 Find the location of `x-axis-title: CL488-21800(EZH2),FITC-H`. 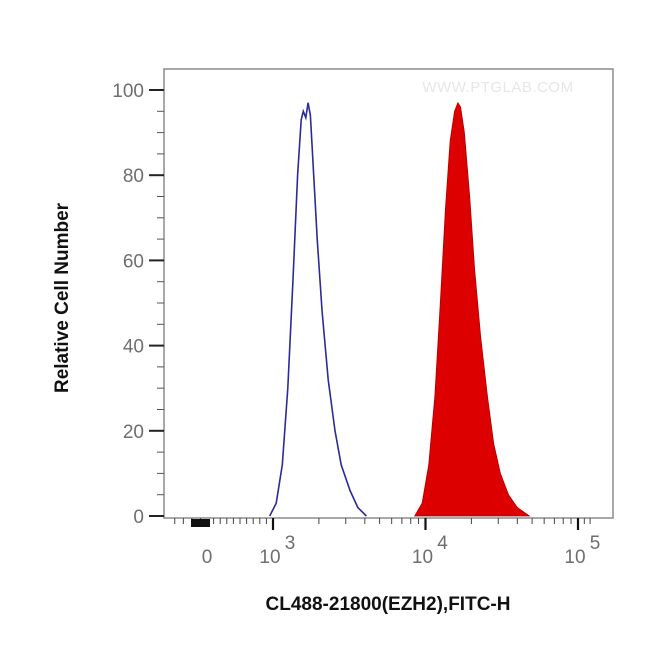

x-axis-title: CL488-21800(EZH2),FITC-H is located at coordinates (388, 604).